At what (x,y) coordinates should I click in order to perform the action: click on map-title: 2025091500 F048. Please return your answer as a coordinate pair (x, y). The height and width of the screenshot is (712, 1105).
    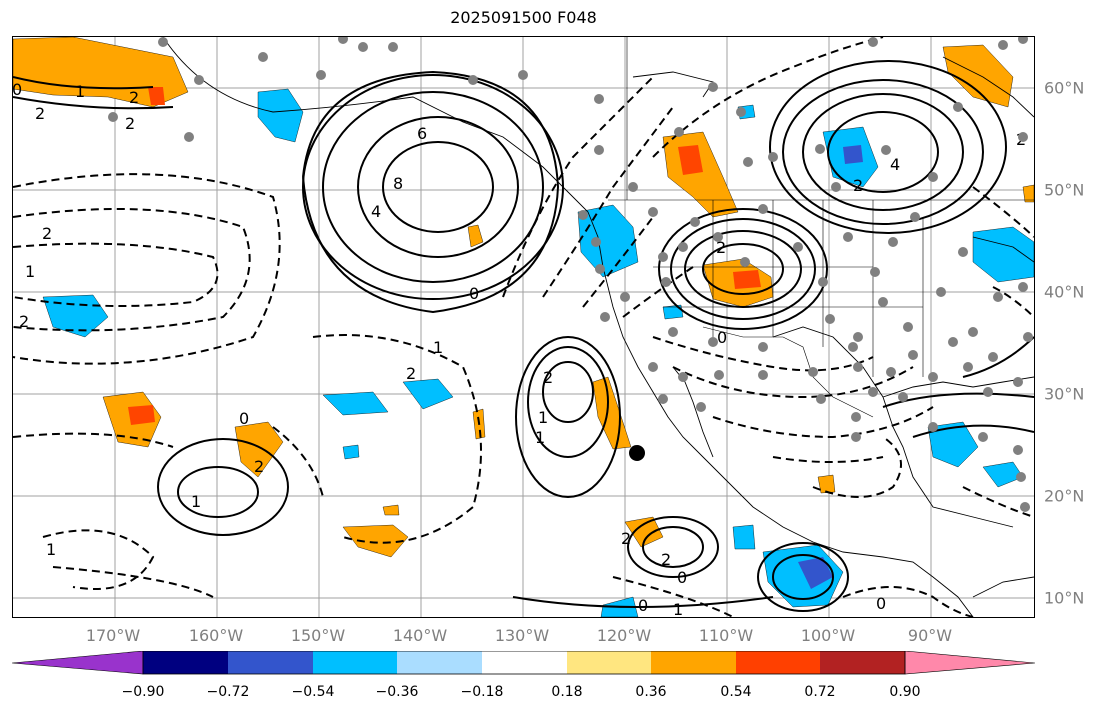
    Looking at the image, I should click on (523, 17).